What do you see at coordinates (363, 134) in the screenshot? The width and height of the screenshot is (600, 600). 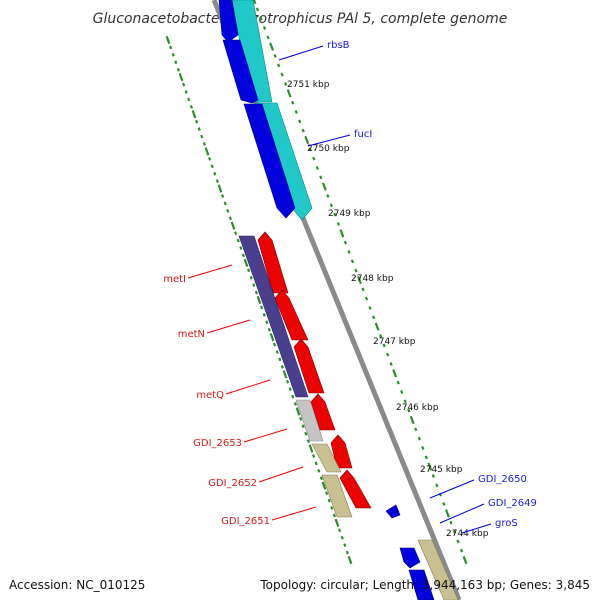 I see `forward-gene-label: fucI` at bounding box center [363, 134].